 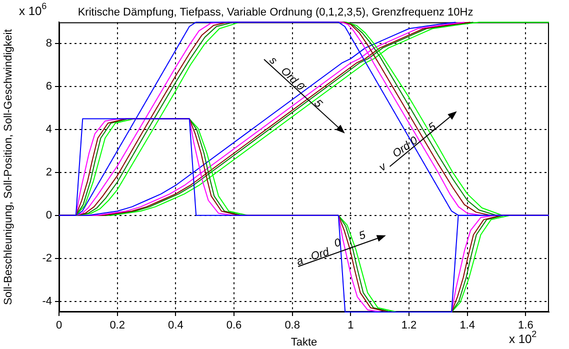 I want to click on y-tick-label: 4, so click(x=49, y=130).